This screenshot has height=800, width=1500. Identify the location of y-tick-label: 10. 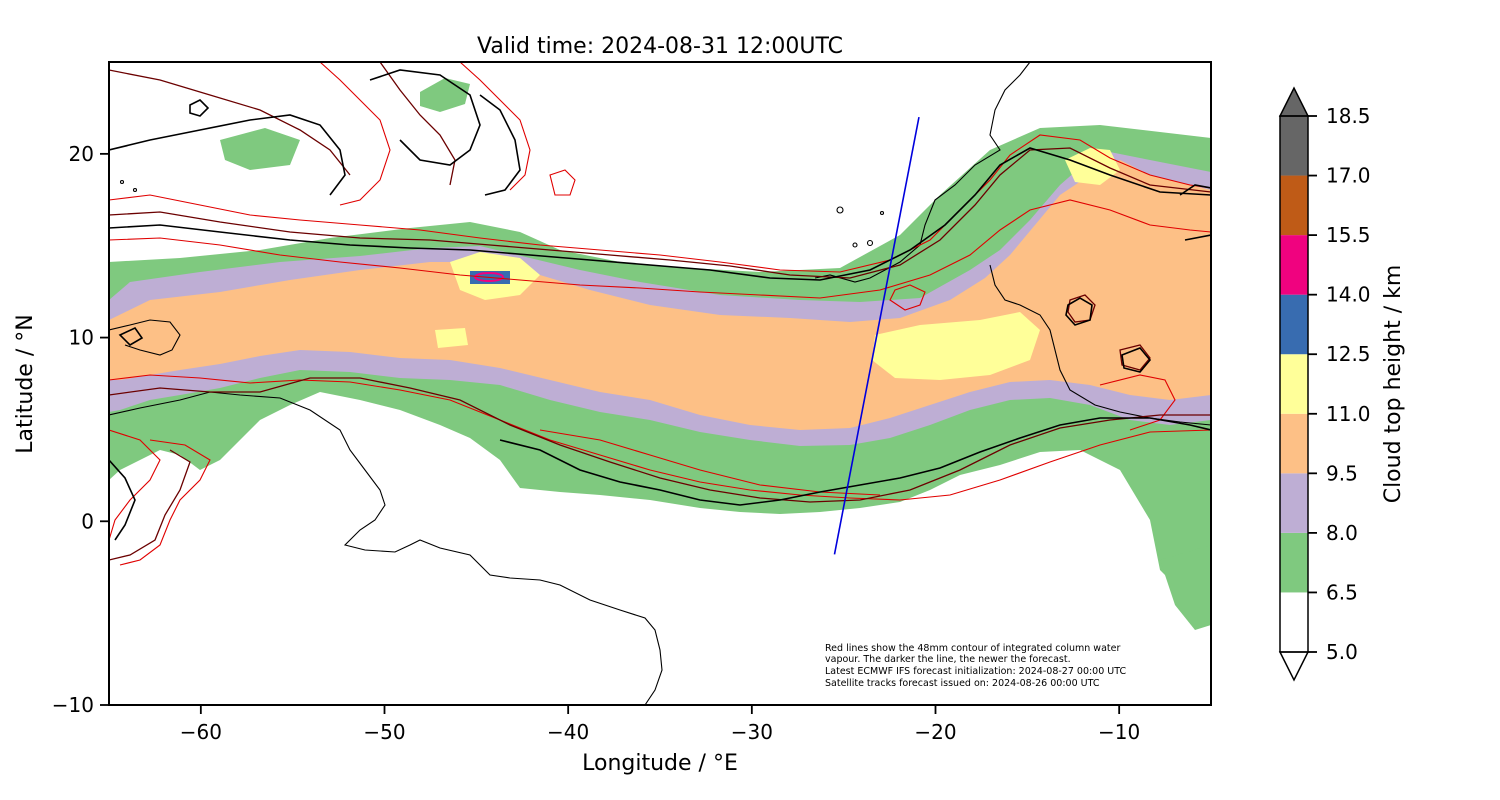
(81, 338).